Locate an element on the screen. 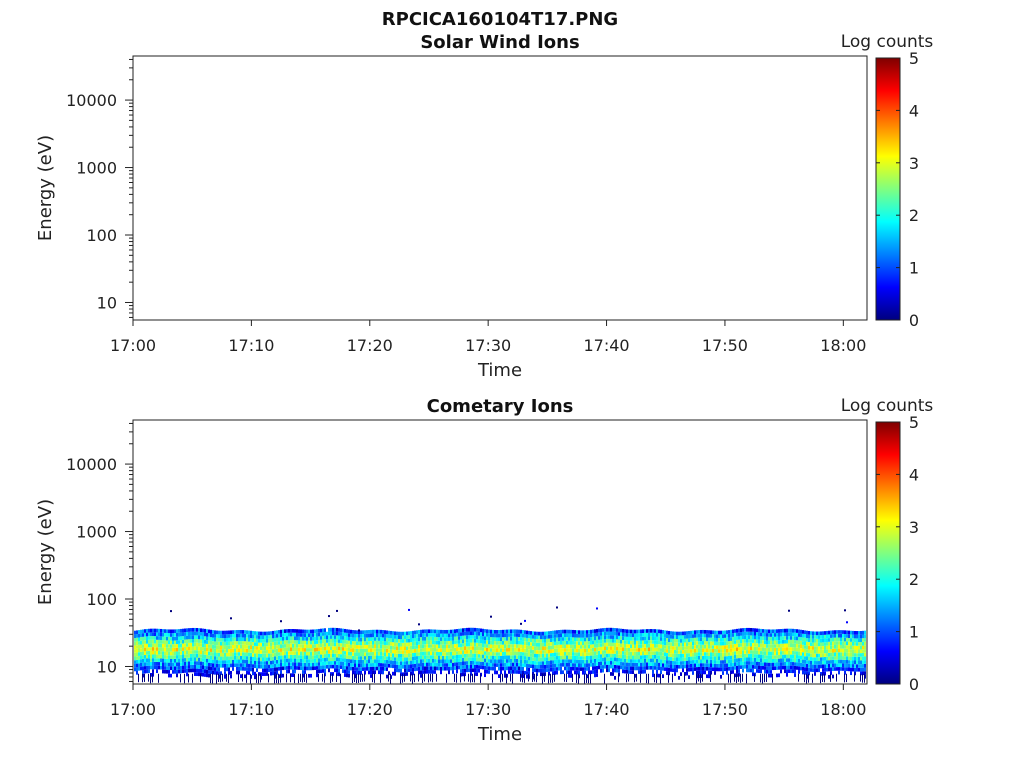 Image resolution: width=1024 pixels, height=768 pixels. x-axis: 17:00 17:10 17:20 17:30 17:40 17:50 18:00 is located at coordinates (488, 701).